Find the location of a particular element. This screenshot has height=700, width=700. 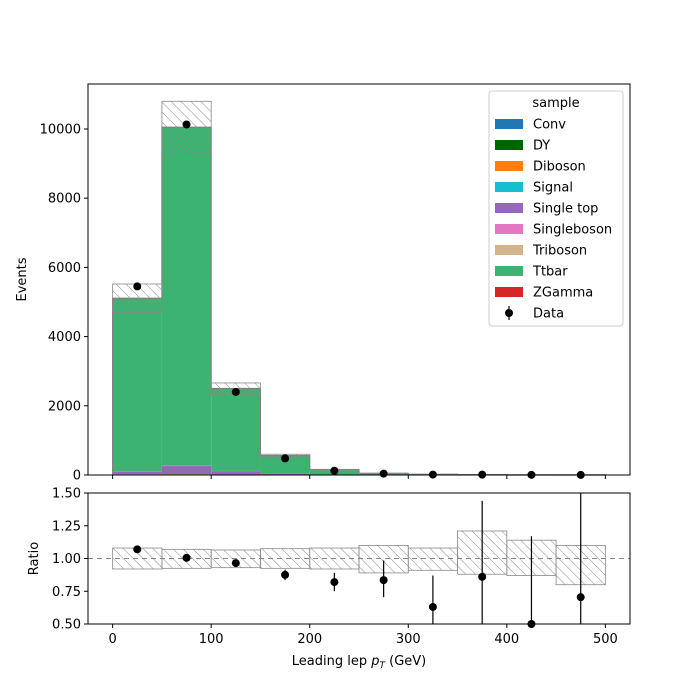

main-ytick-label-0: 0 is located at coordinates (77, 476).